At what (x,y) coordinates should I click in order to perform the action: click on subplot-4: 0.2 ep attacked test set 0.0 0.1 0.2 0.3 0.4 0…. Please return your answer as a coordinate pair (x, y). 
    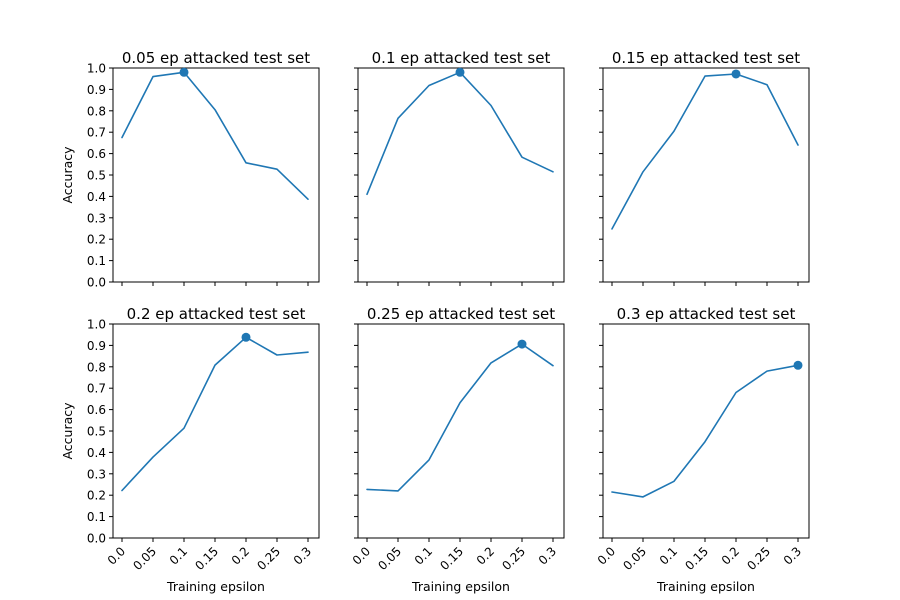
    Looking at the image, I should click on (190, 449).